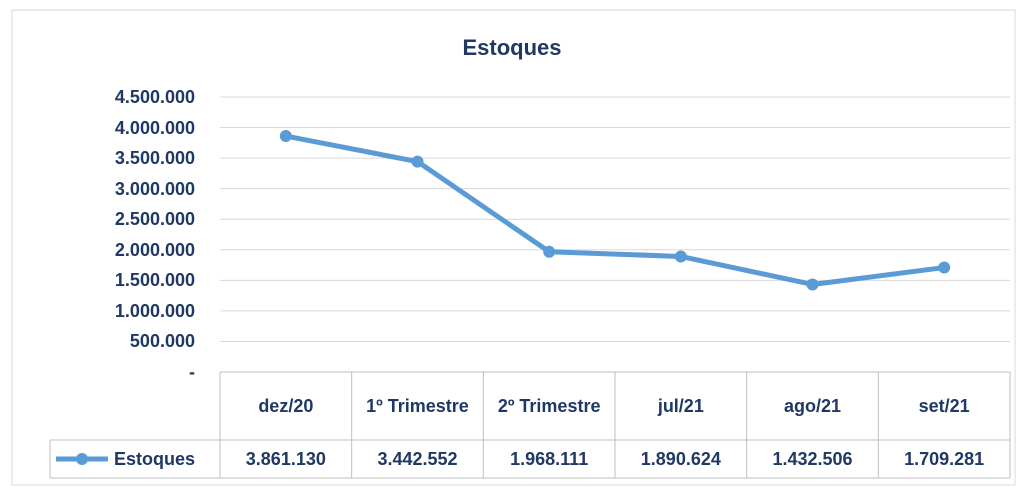 Image resolution: width=1025 pixels, height=489 pixels. What do you see at coordinates (549, 459) in the screenshot?
I see `table-value: 1.968.111` at bounding box center [549, 459].